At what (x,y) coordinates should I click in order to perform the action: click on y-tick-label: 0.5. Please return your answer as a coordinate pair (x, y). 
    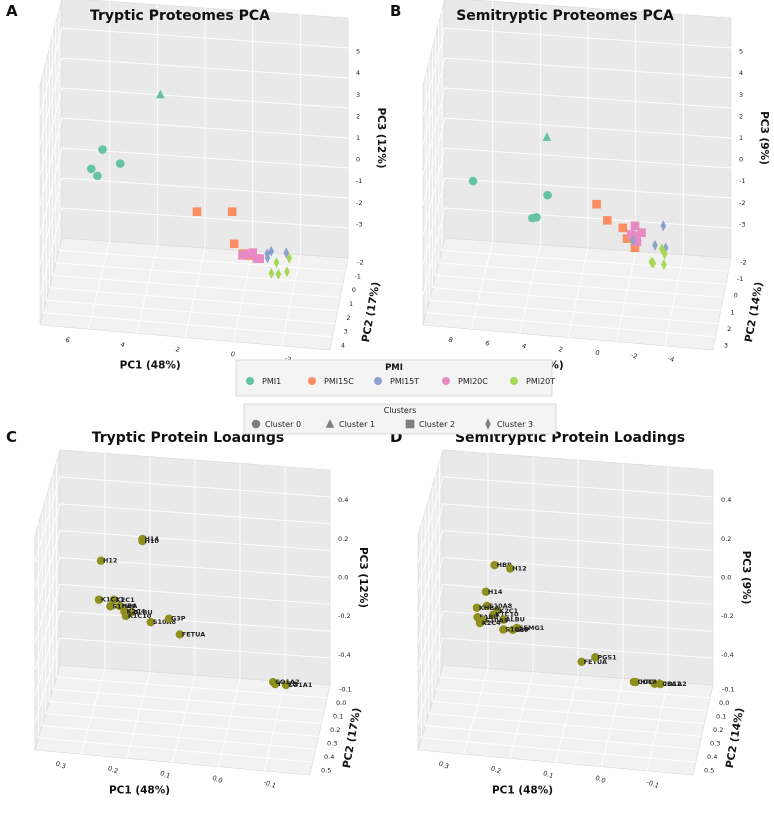
    Looking at the image, I should click on (709, 771).